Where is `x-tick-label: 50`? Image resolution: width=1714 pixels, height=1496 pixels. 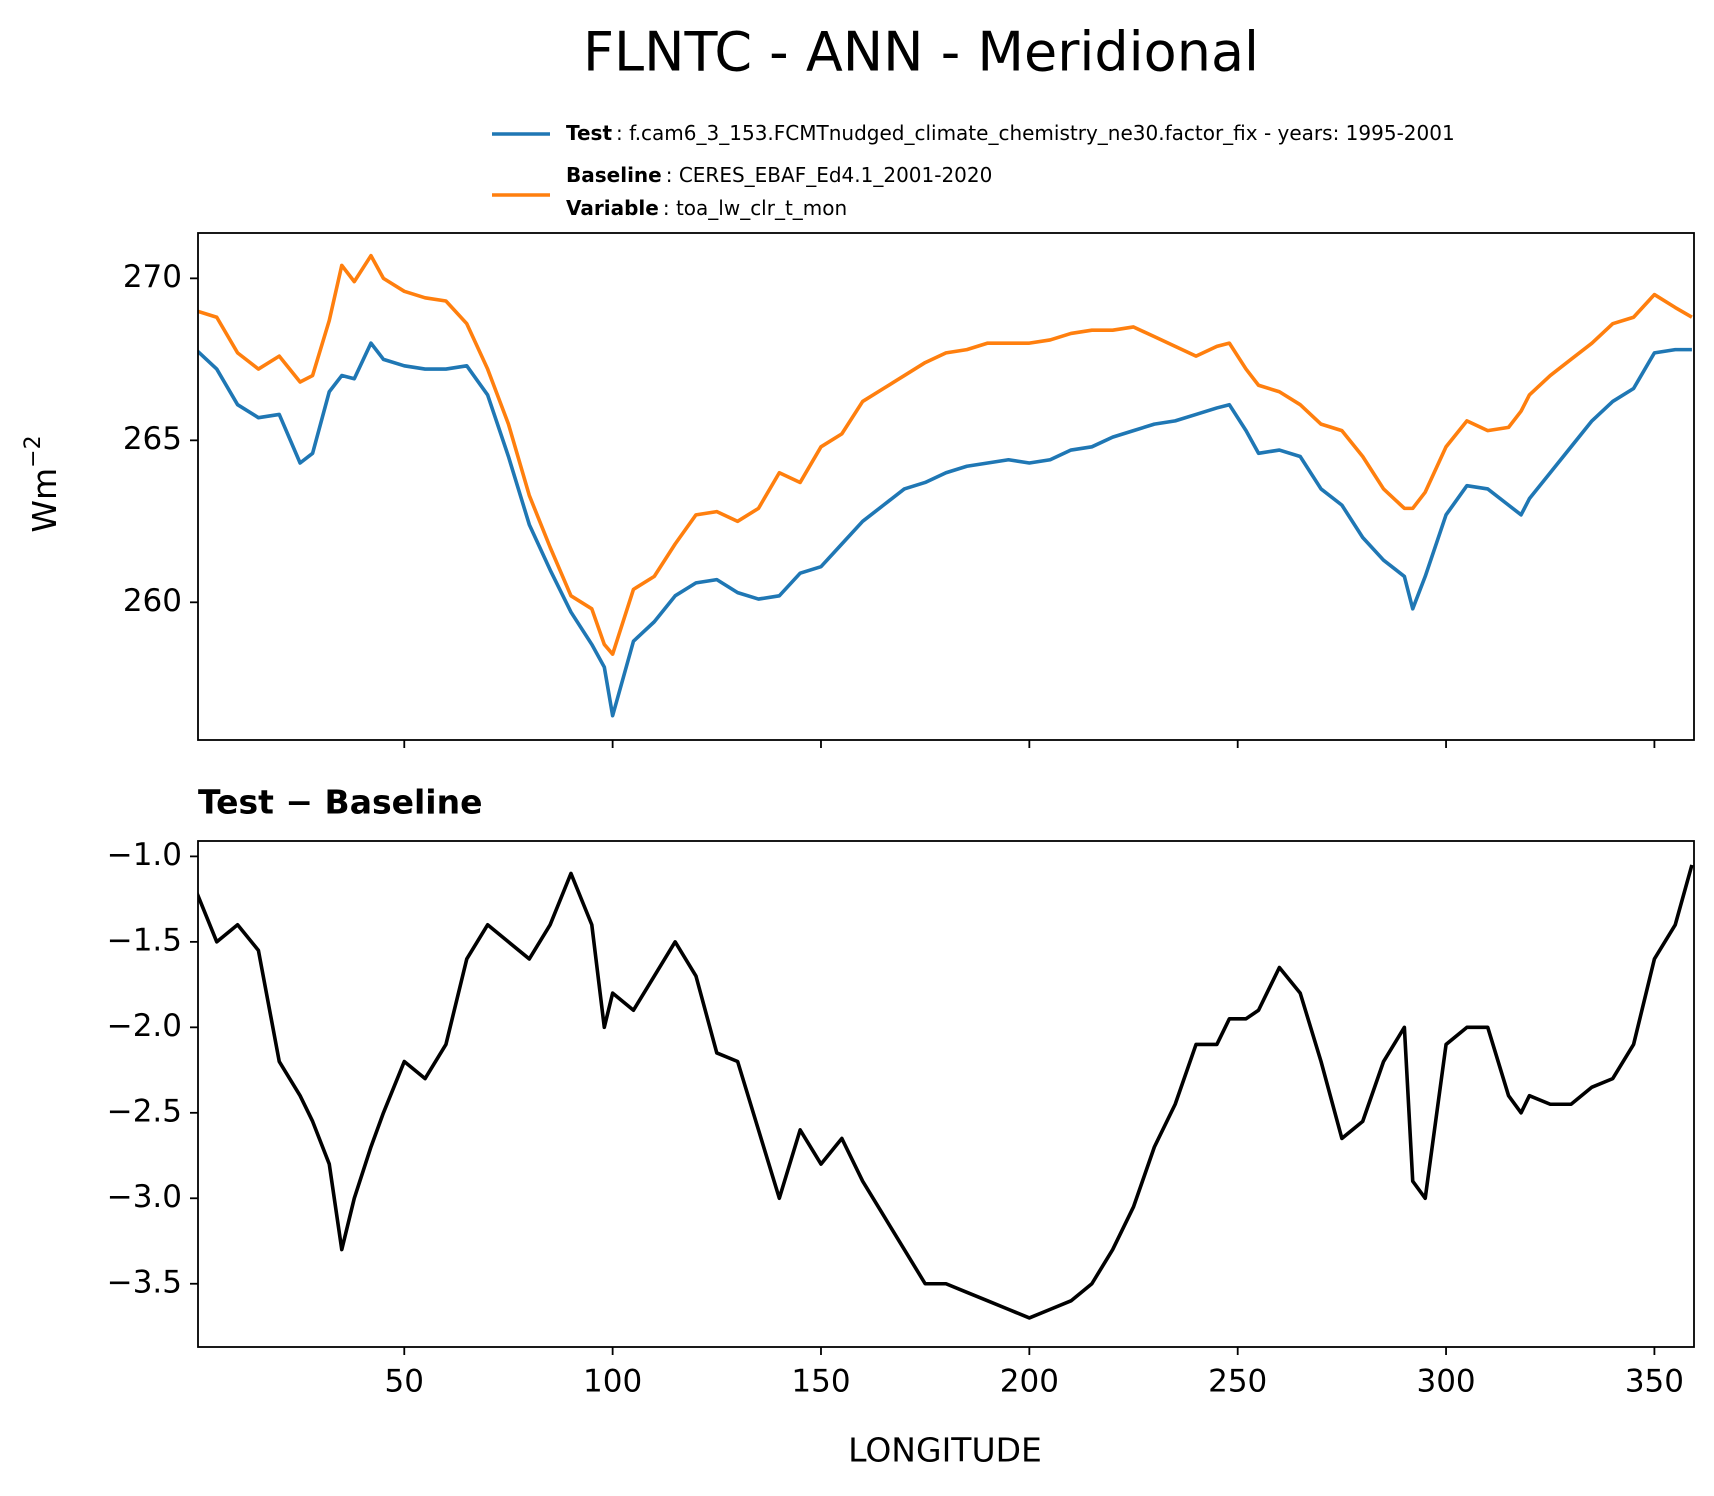 x-tick-label: 50 is located at coordinates (404, 1382).